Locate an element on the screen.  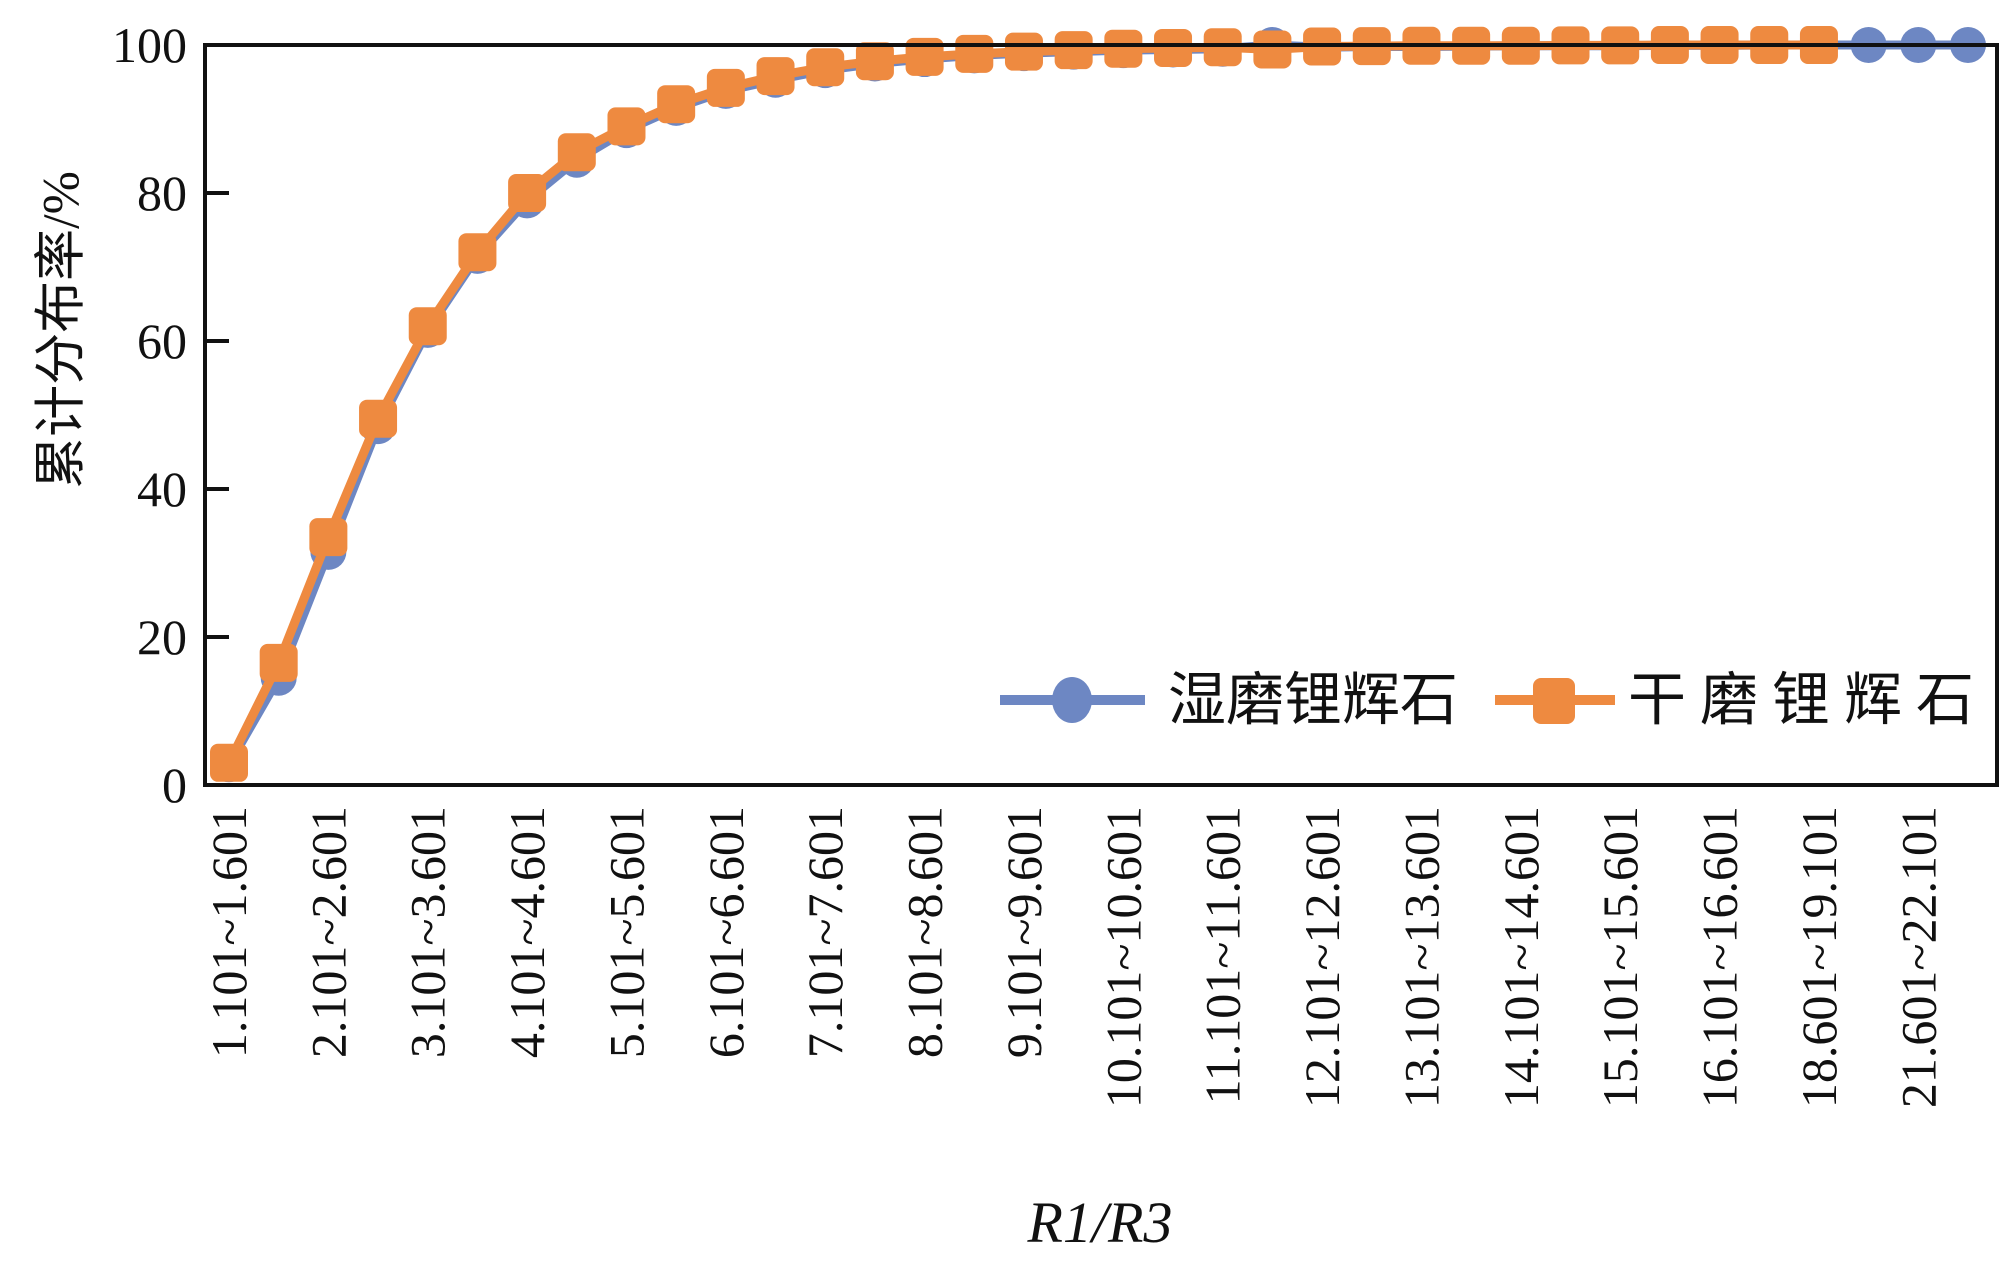
x-tick-label: 5.101~5.601 is located at coordinates (626, 932).